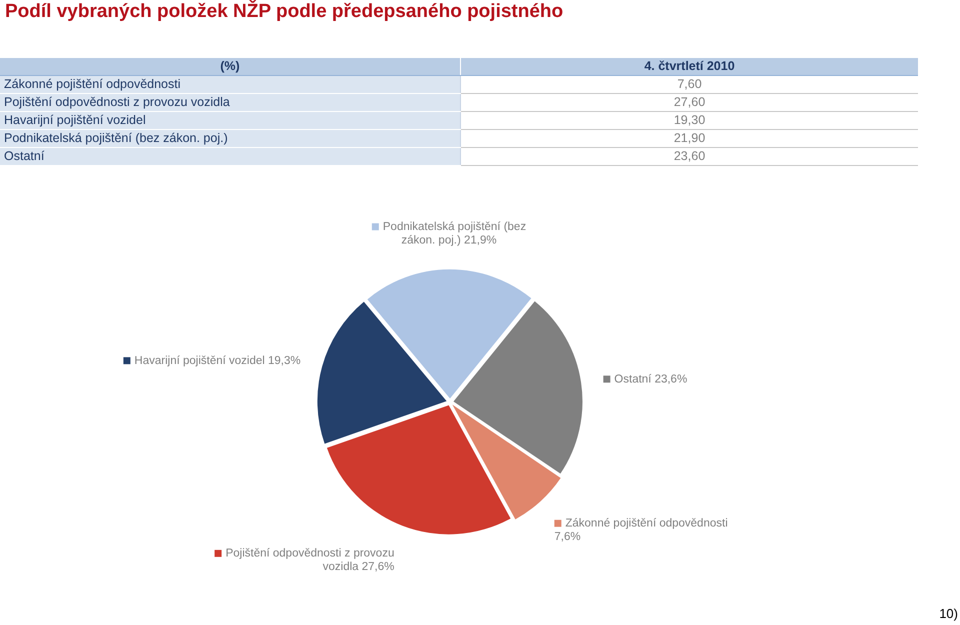 The image size is (960, 625). Describe the element at coordinates (230, 85) in the screenshot. I see `category-label: Zákonné pojištění odpovědnosti` at that location.